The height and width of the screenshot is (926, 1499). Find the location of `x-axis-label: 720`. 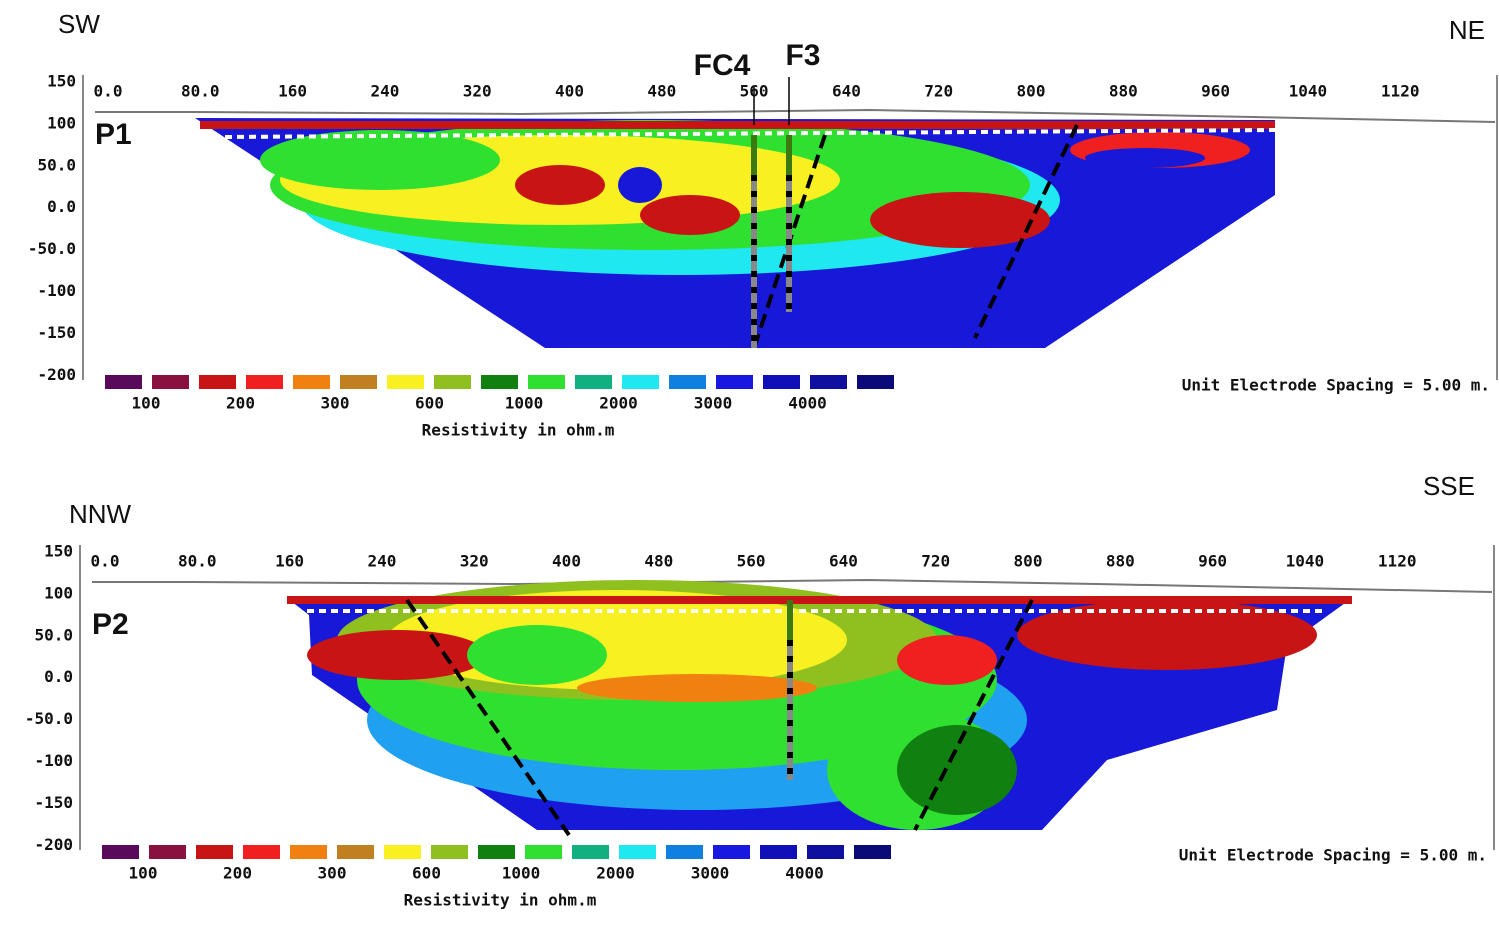

x-axis-label: 720 is located at coordinates (938, 91).